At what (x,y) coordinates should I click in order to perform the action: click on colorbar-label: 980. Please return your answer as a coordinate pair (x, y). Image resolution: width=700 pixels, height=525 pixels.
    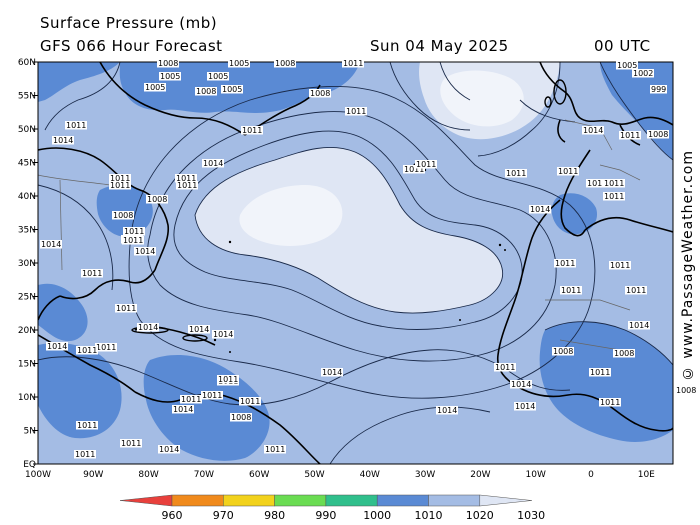
    Looking at the image, I should click on (274, 515).